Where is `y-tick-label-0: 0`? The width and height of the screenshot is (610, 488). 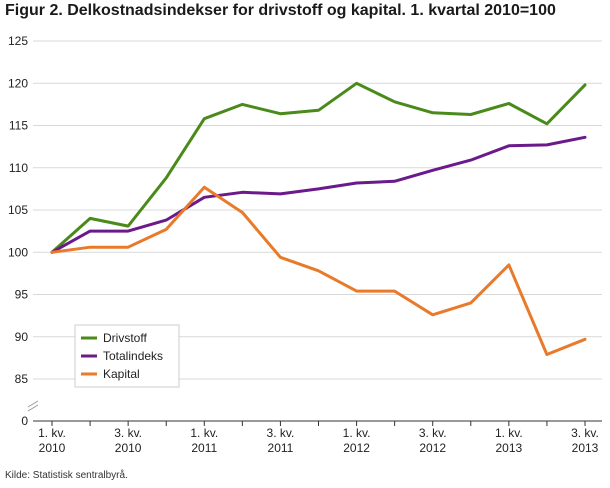
y-tick-label-0: 0 is located at coordinates (24, 421).